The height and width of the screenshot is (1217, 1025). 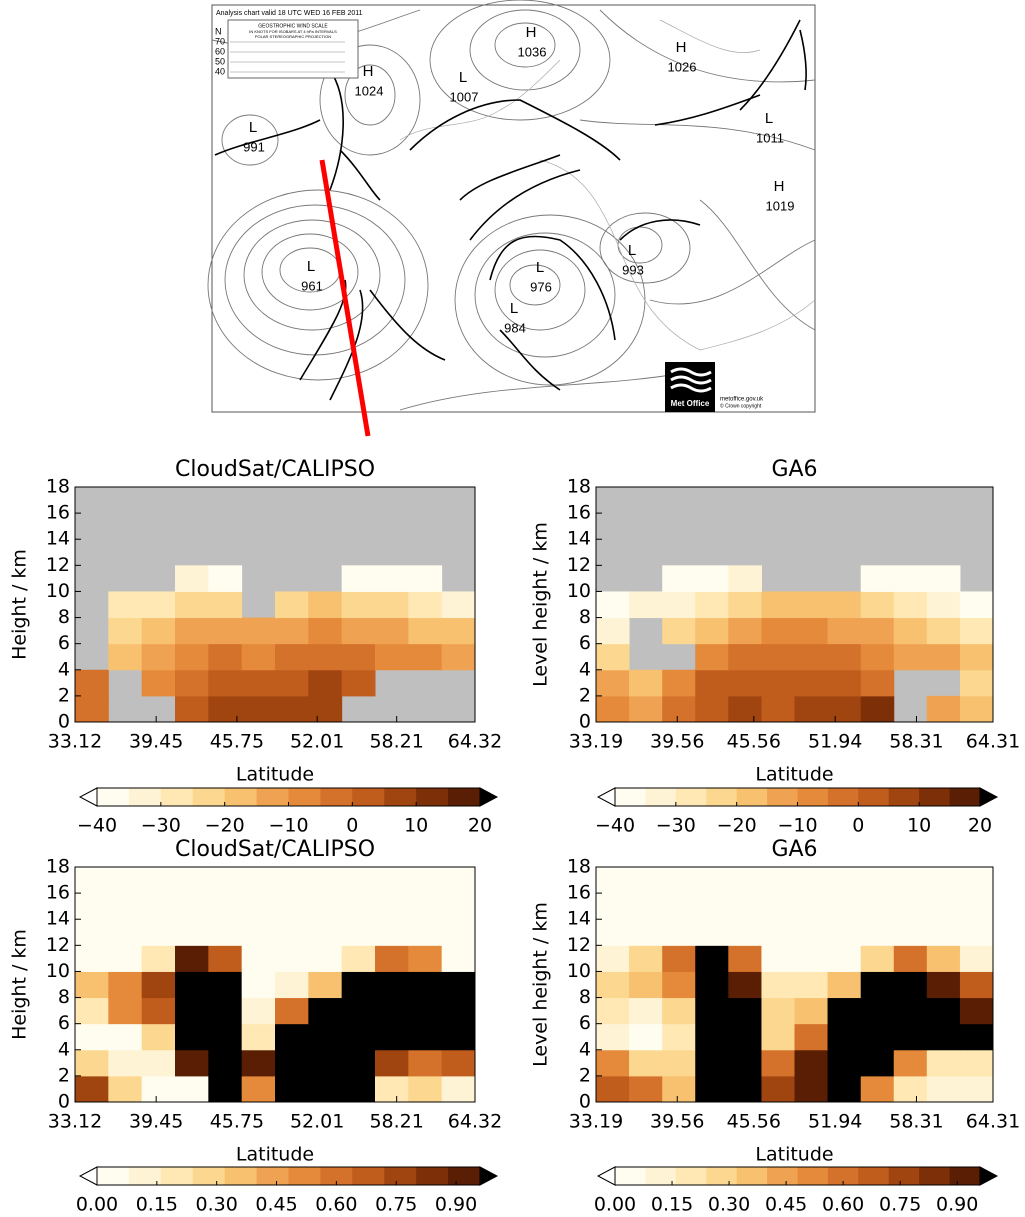 What do you see at coordinates (780, 205) in the screenshot?
I see `centre-pressure: 1019` at bounding box center [780, 205].